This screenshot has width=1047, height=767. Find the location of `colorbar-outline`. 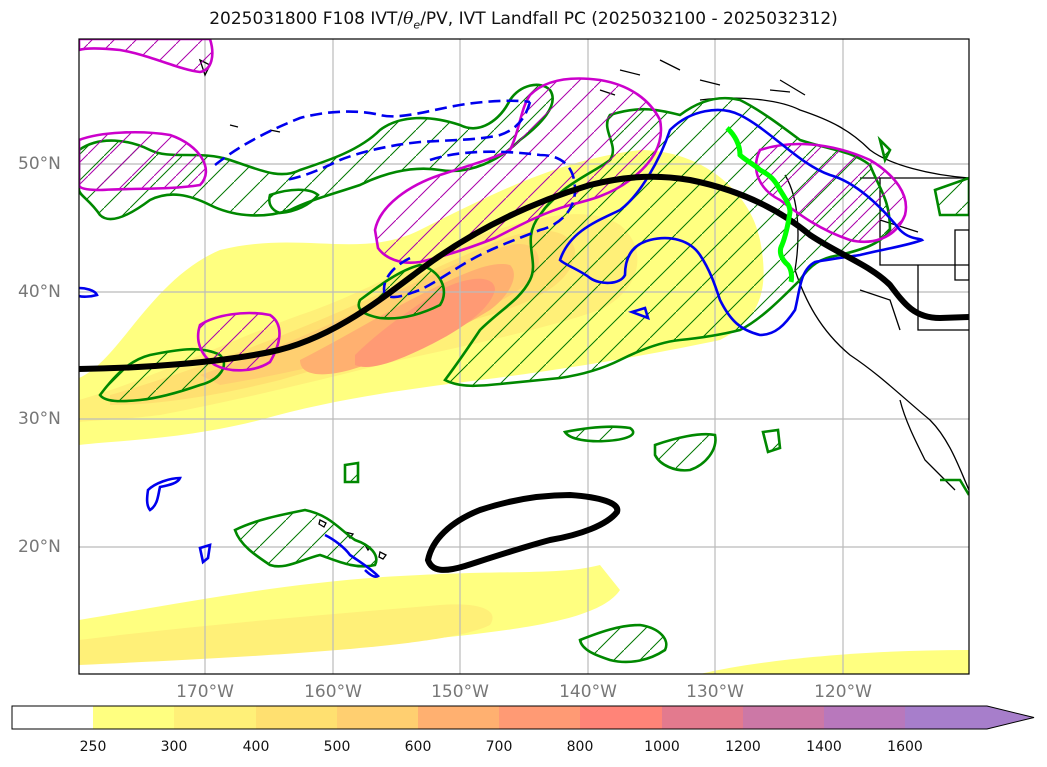

colorbar-outline is located at coordinates (523, 717).